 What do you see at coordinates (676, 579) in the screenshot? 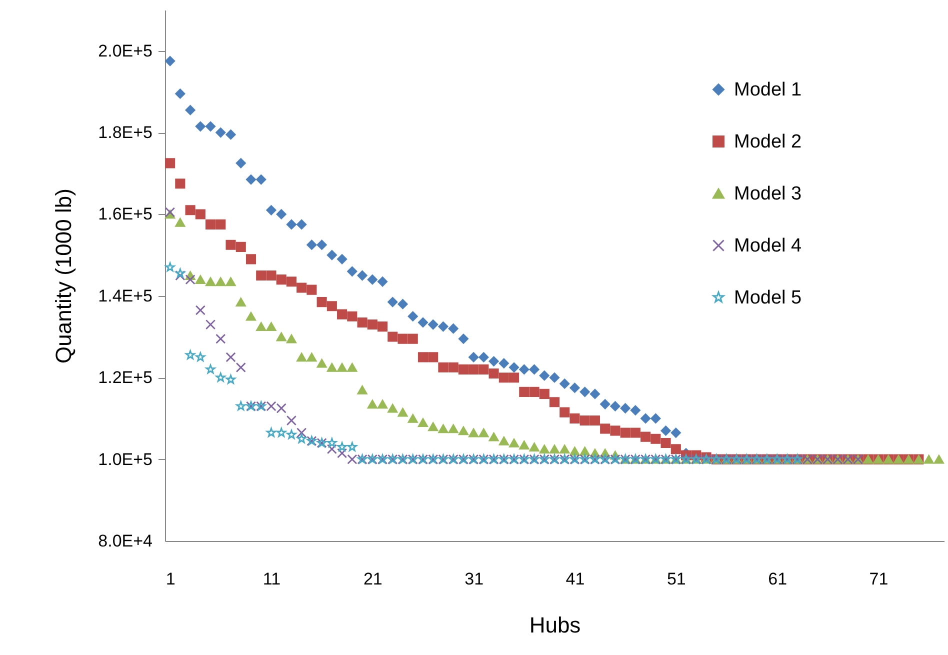
I see `x-tick-label: 51` at bounding box center [676, 579].